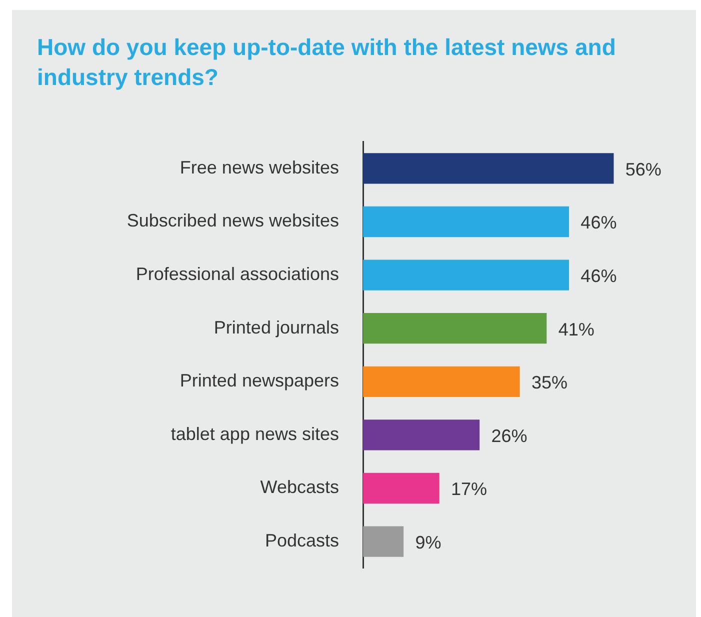 The width and height of the screenshot is (701, 617). What do you see at coordinates (509, 436) in the screenshot?
I see `data-label: 26%` at bounding box center [509, 436].